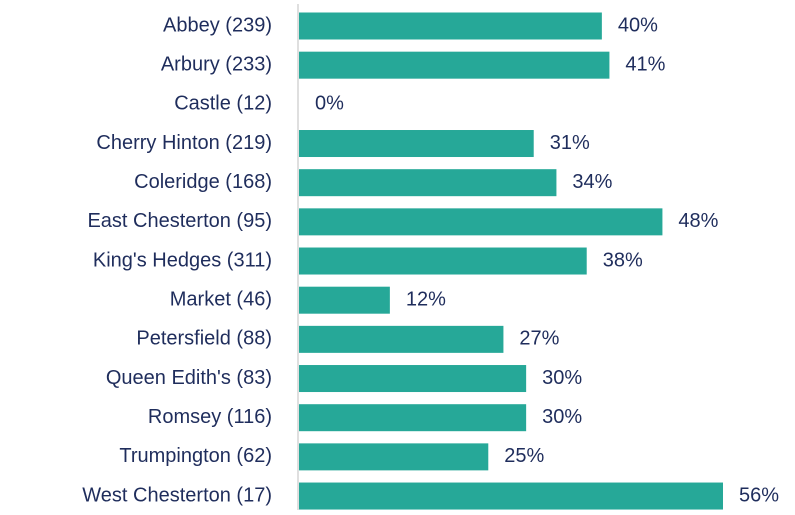 This screenshot has width=795, height=515. What do you see at coordinates (698, 221) in the screenshot?
I see `data-label: 48%` at bounding box center [698, 221].